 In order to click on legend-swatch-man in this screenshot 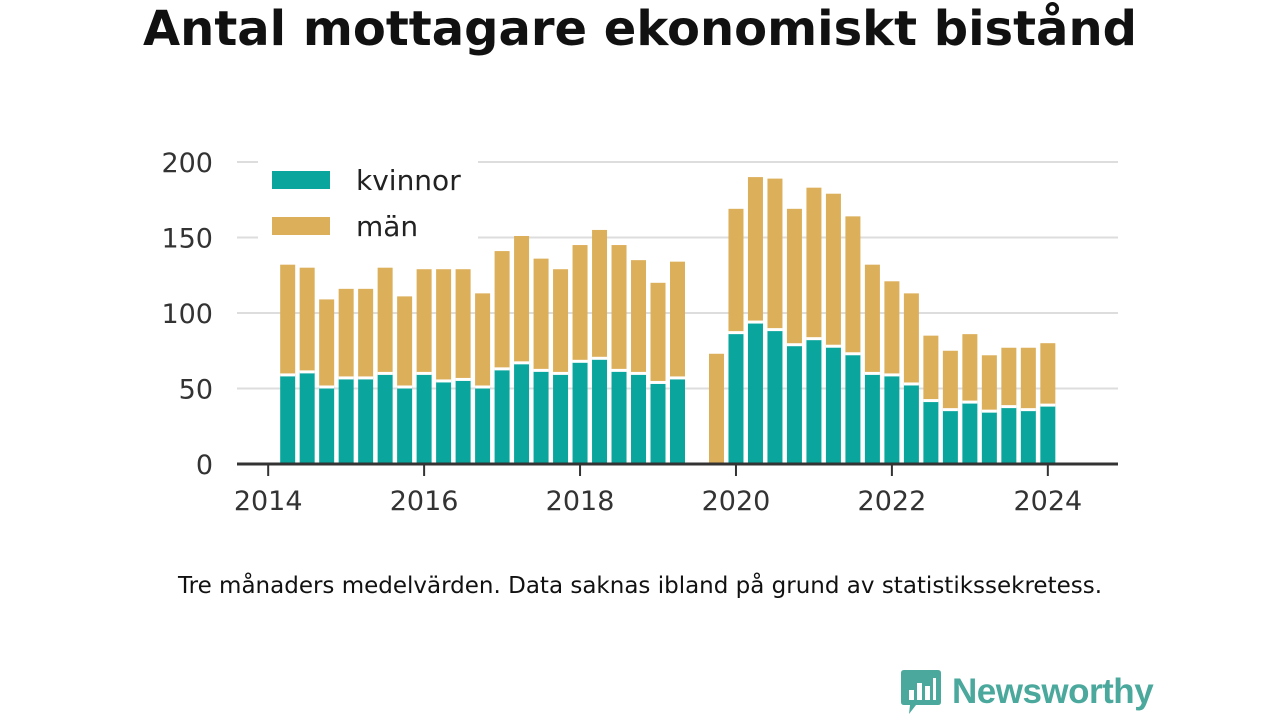, I will do `click(301, 226)`.